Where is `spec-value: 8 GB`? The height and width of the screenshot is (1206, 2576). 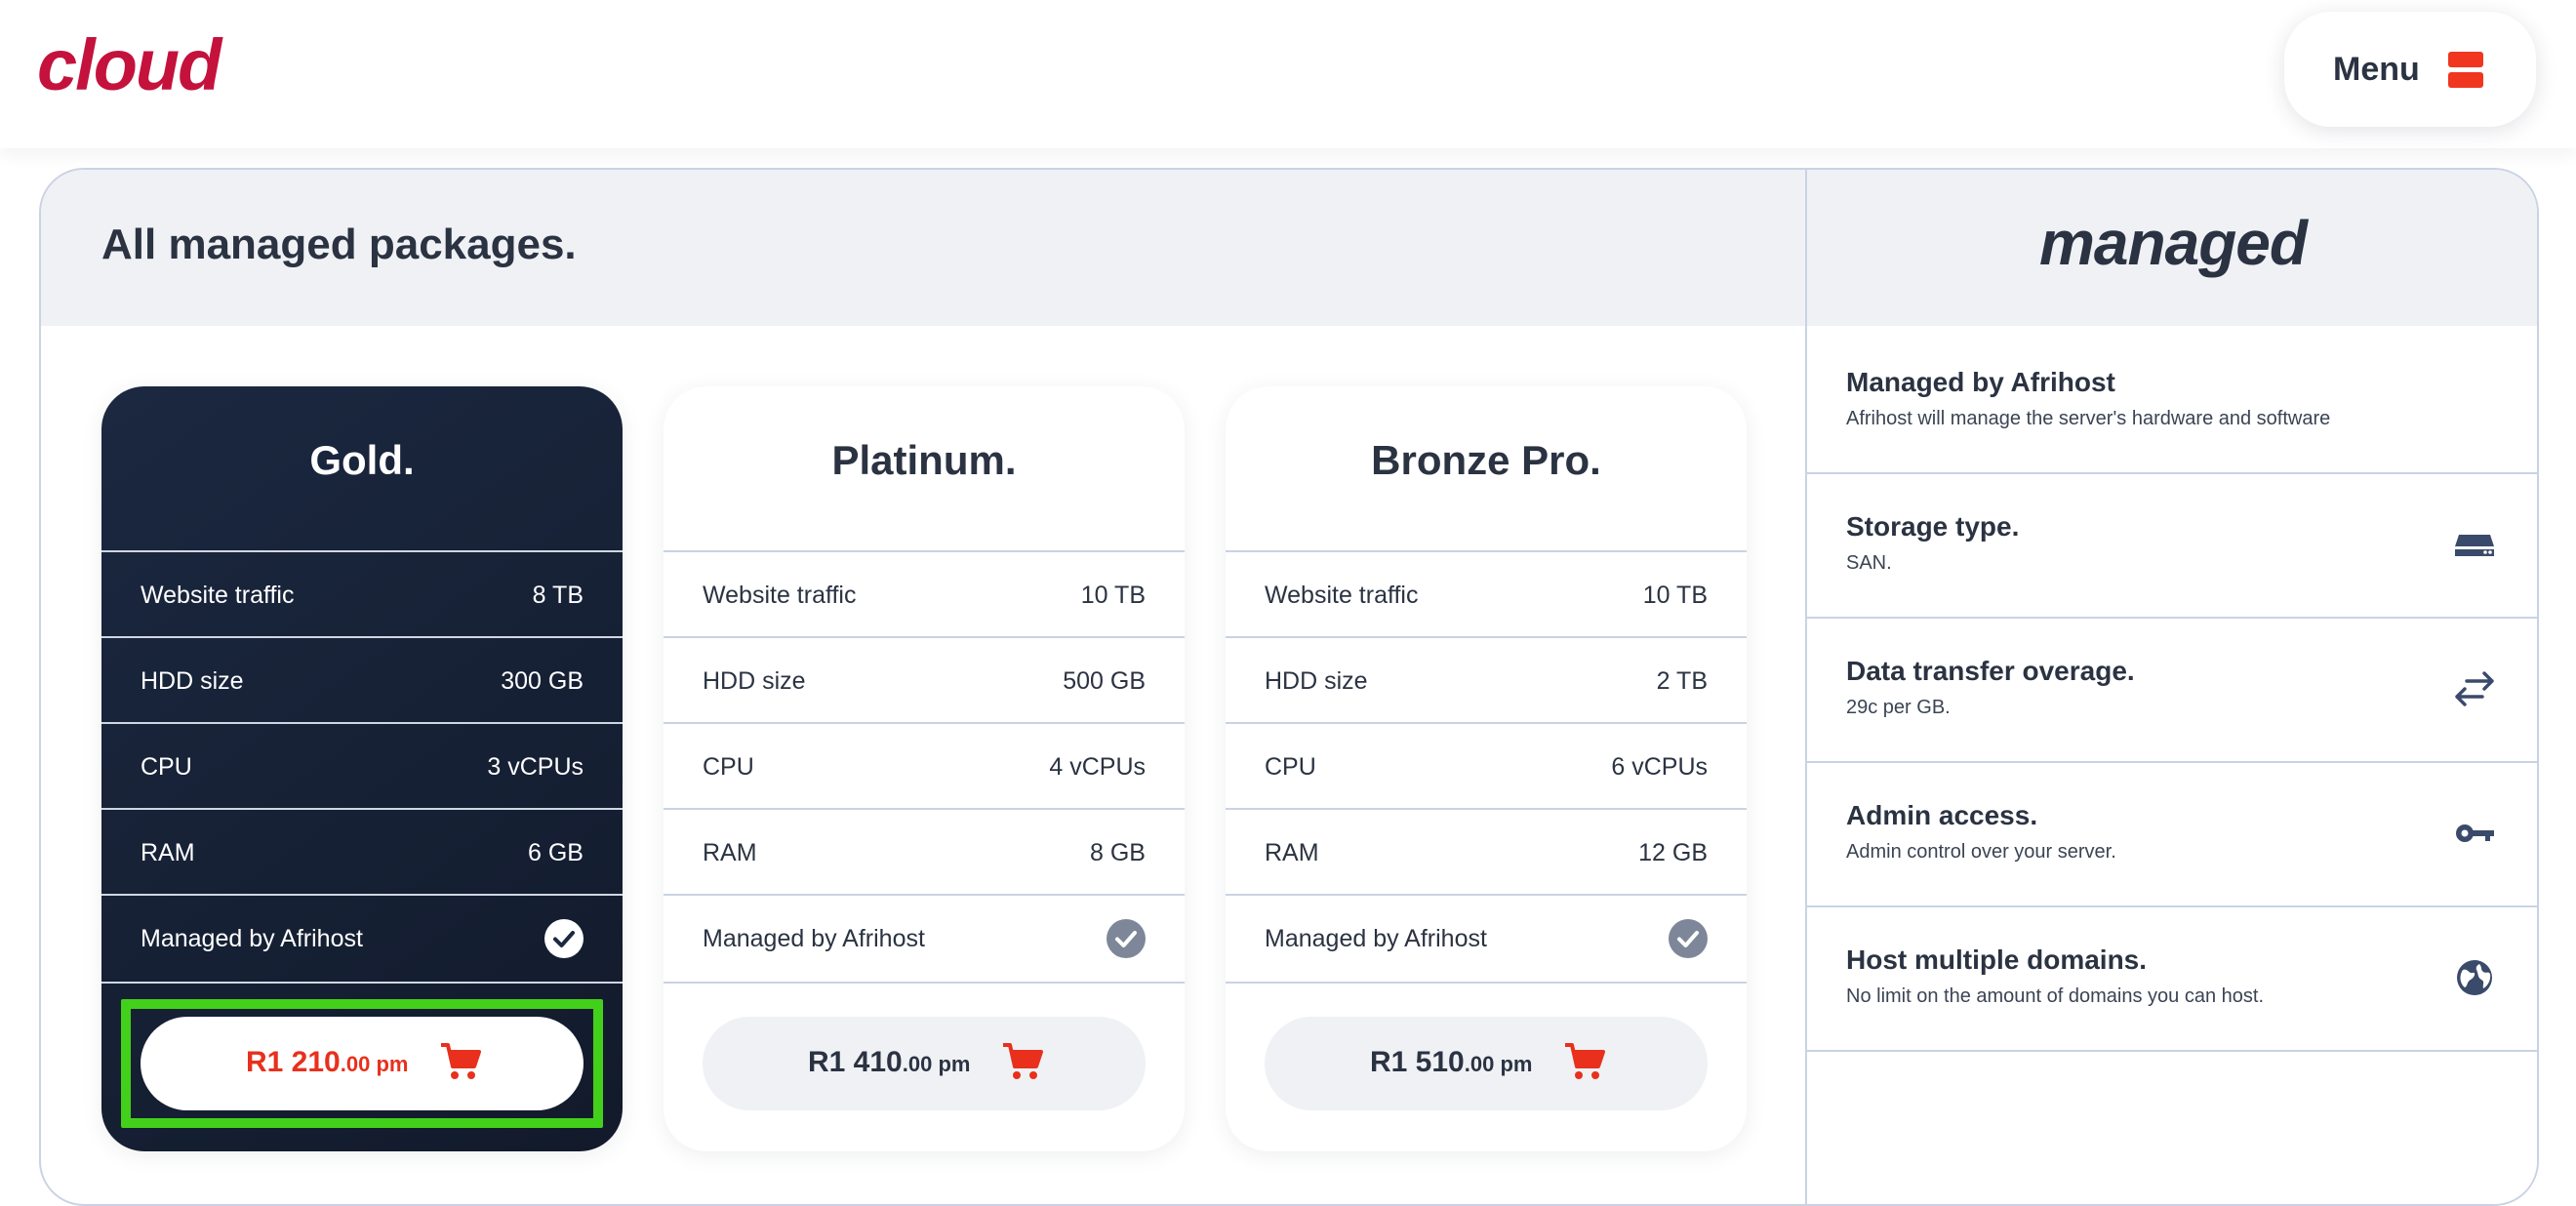
spec-value: 8 GB is located at coordinates (1118, 852).